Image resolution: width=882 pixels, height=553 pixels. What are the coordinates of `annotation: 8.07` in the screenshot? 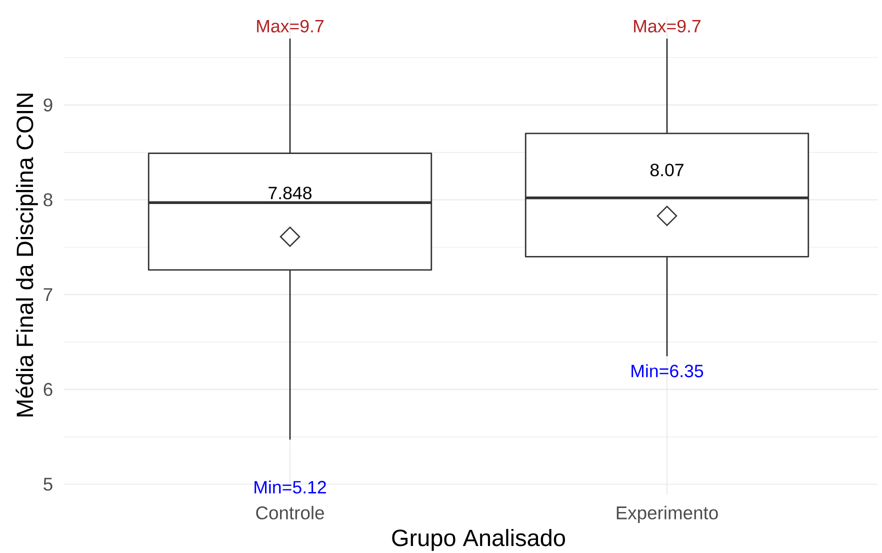 It's located at (667, 170).